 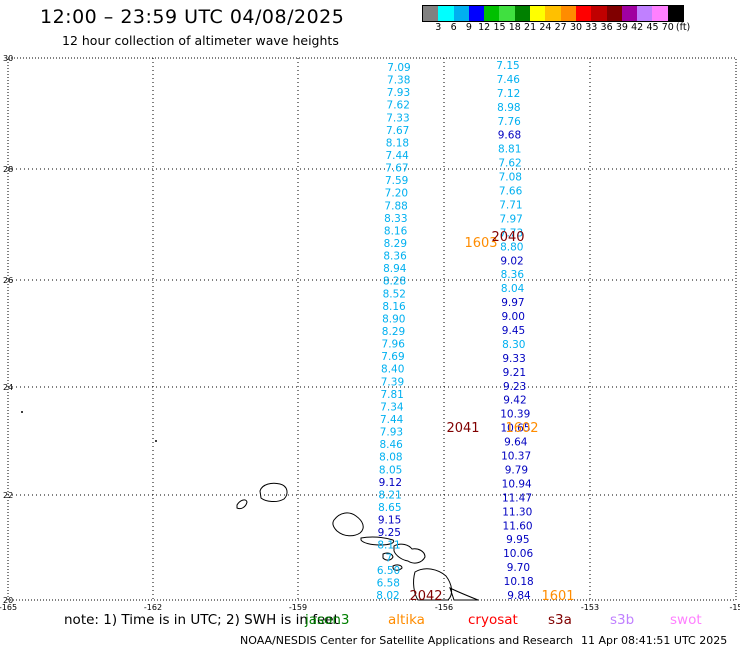 What do you see at coordinates (398, 81) in the screenshot?
I see `wave-height-label: 7.38` at bounding box center [398, 81].